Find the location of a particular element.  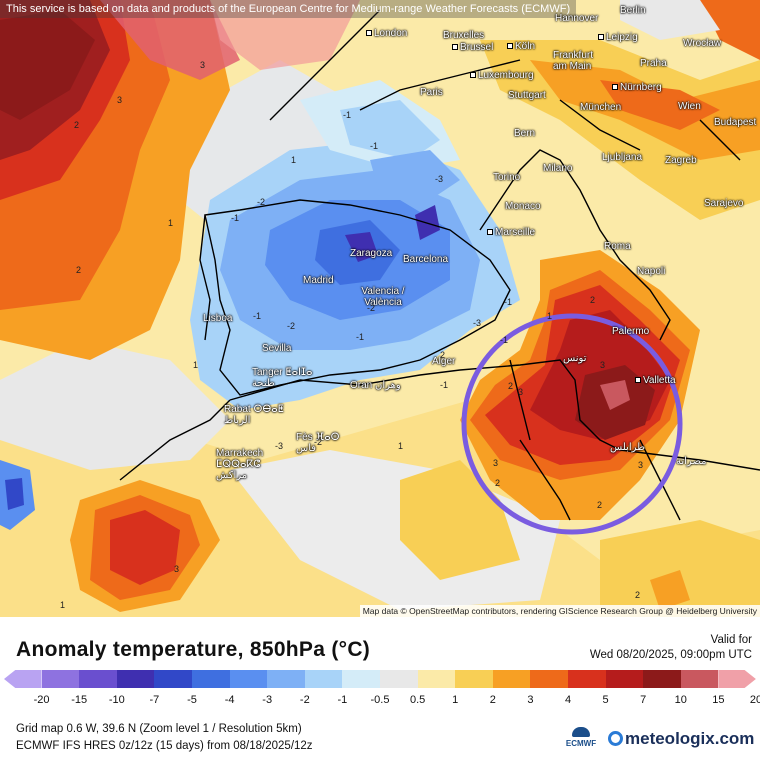

city-label: Valencia / València is located at coordinates (383, 297).